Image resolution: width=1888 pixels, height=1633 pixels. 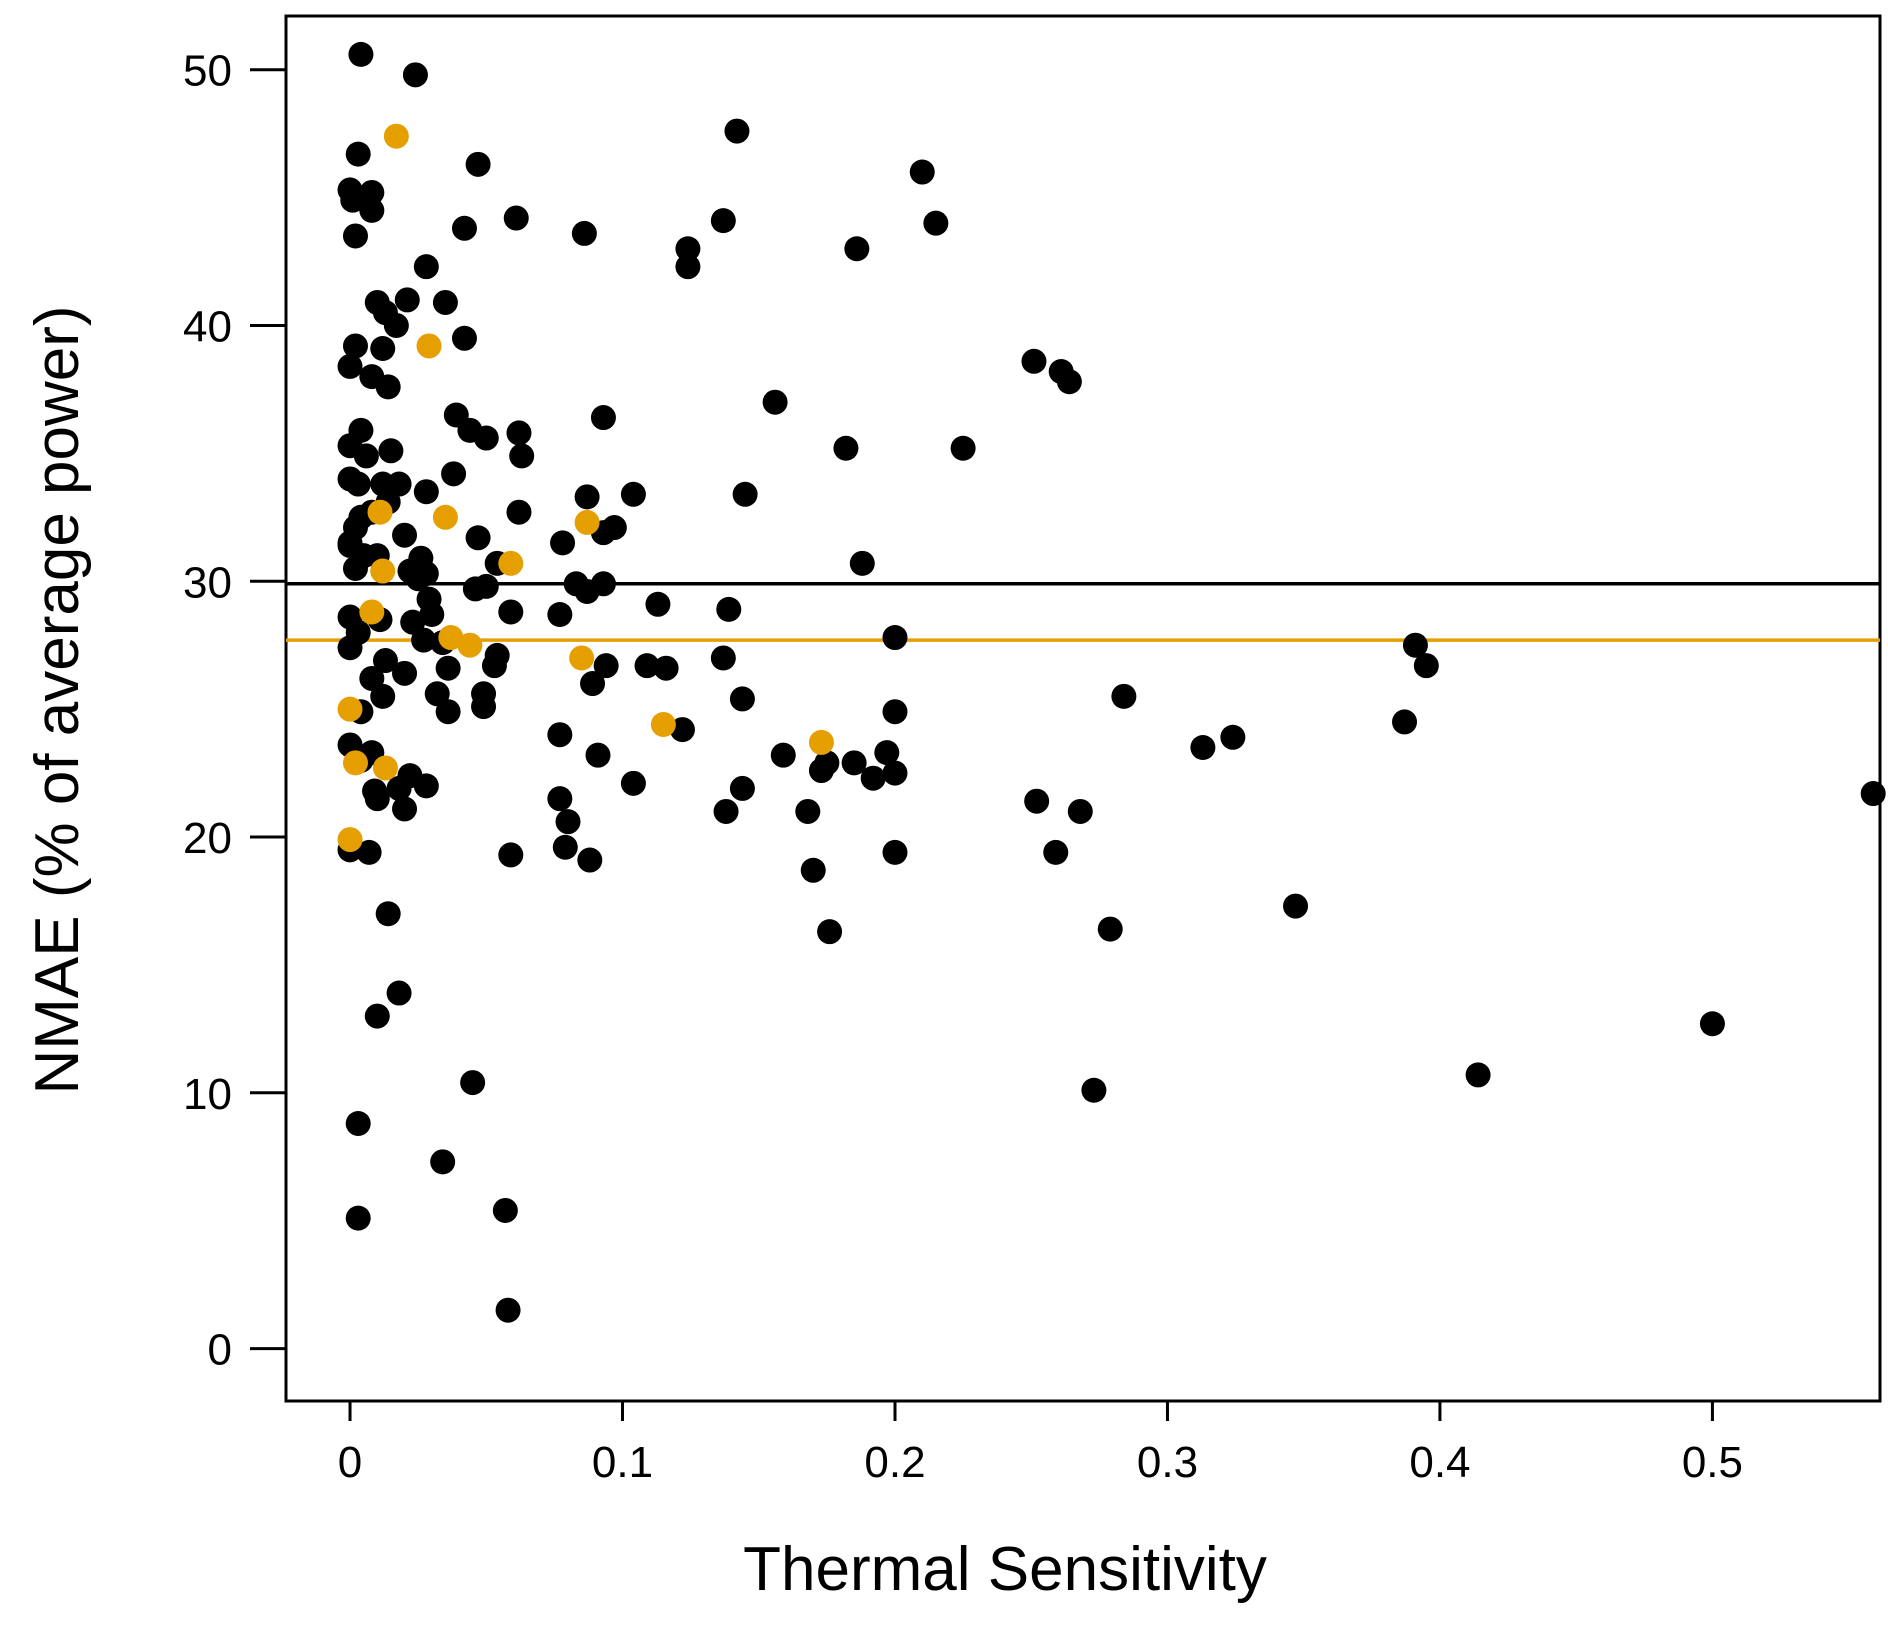 What do you see at coordinates (1040, 1444) in the screenshot?
I see `x-axis: 0 0.1 0.2 0.3 0.4 0.5` at bounding box center [1040, 1444].